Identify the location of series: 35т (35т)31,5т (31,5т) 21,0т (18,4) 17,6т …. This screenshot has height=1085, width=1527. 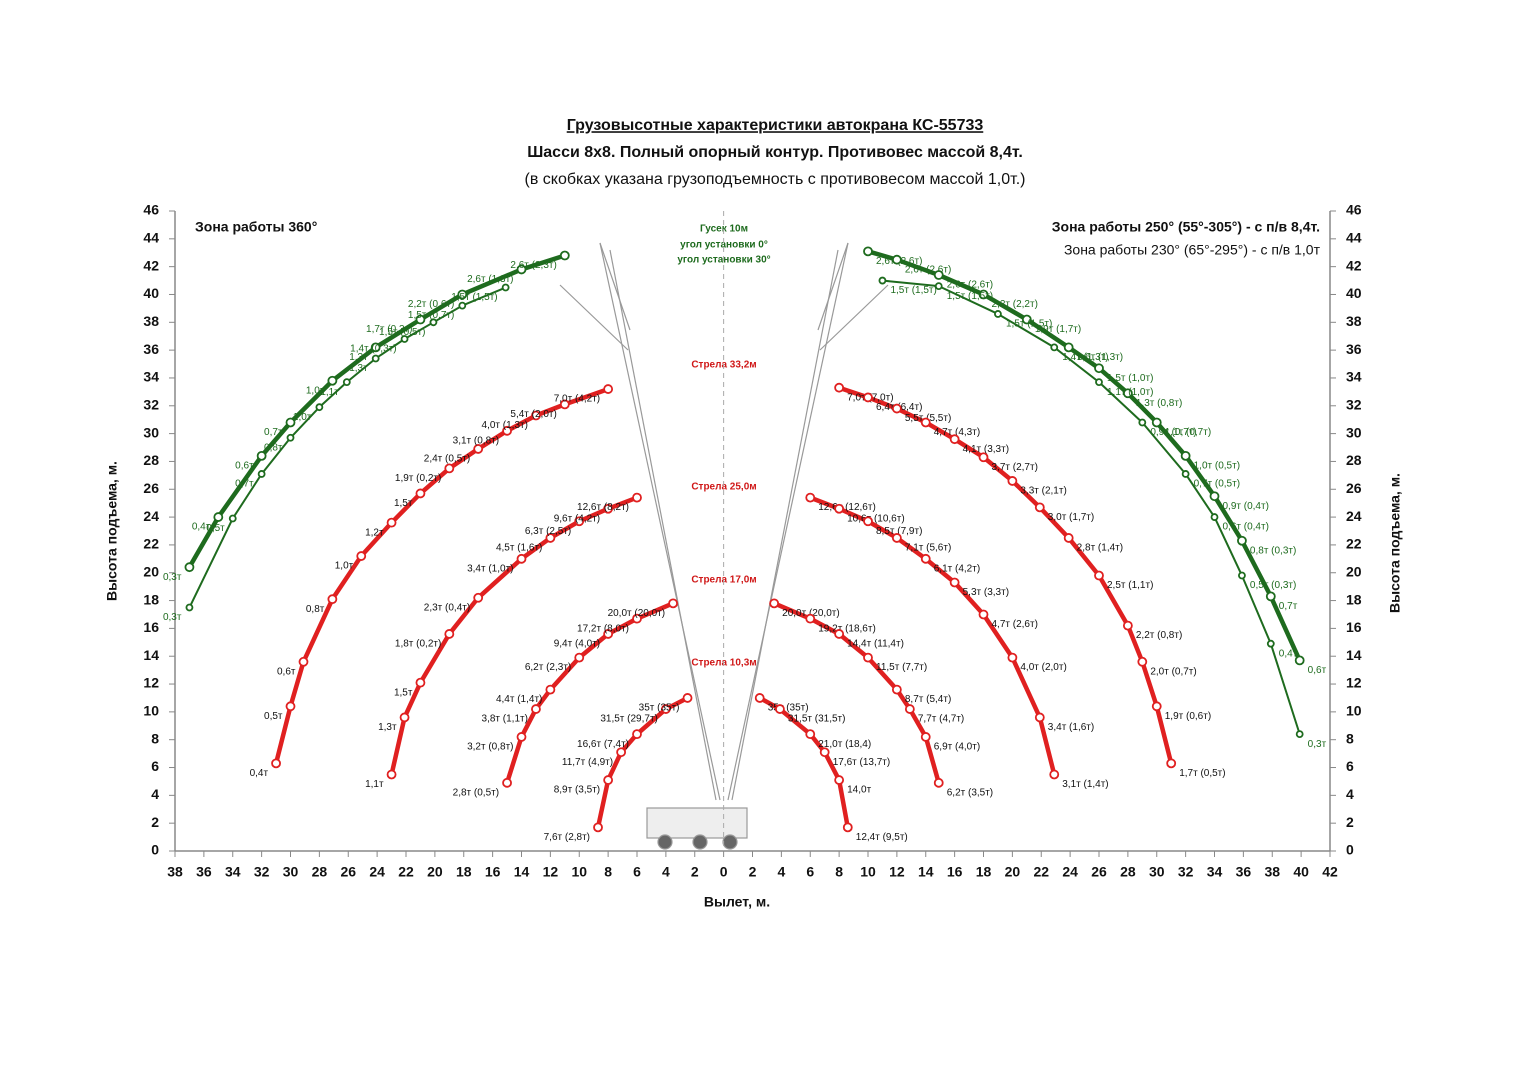
(831, 768).